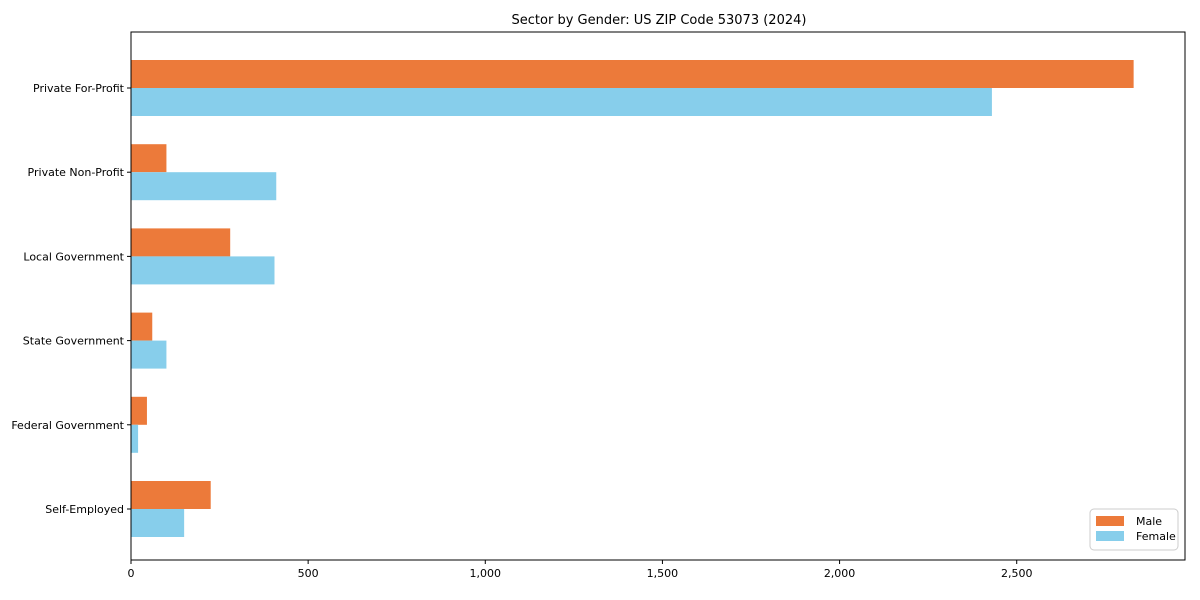 The image size is (1200, 600). I want to click on y-tick-label: Private For-Profit, so click(79, 88).